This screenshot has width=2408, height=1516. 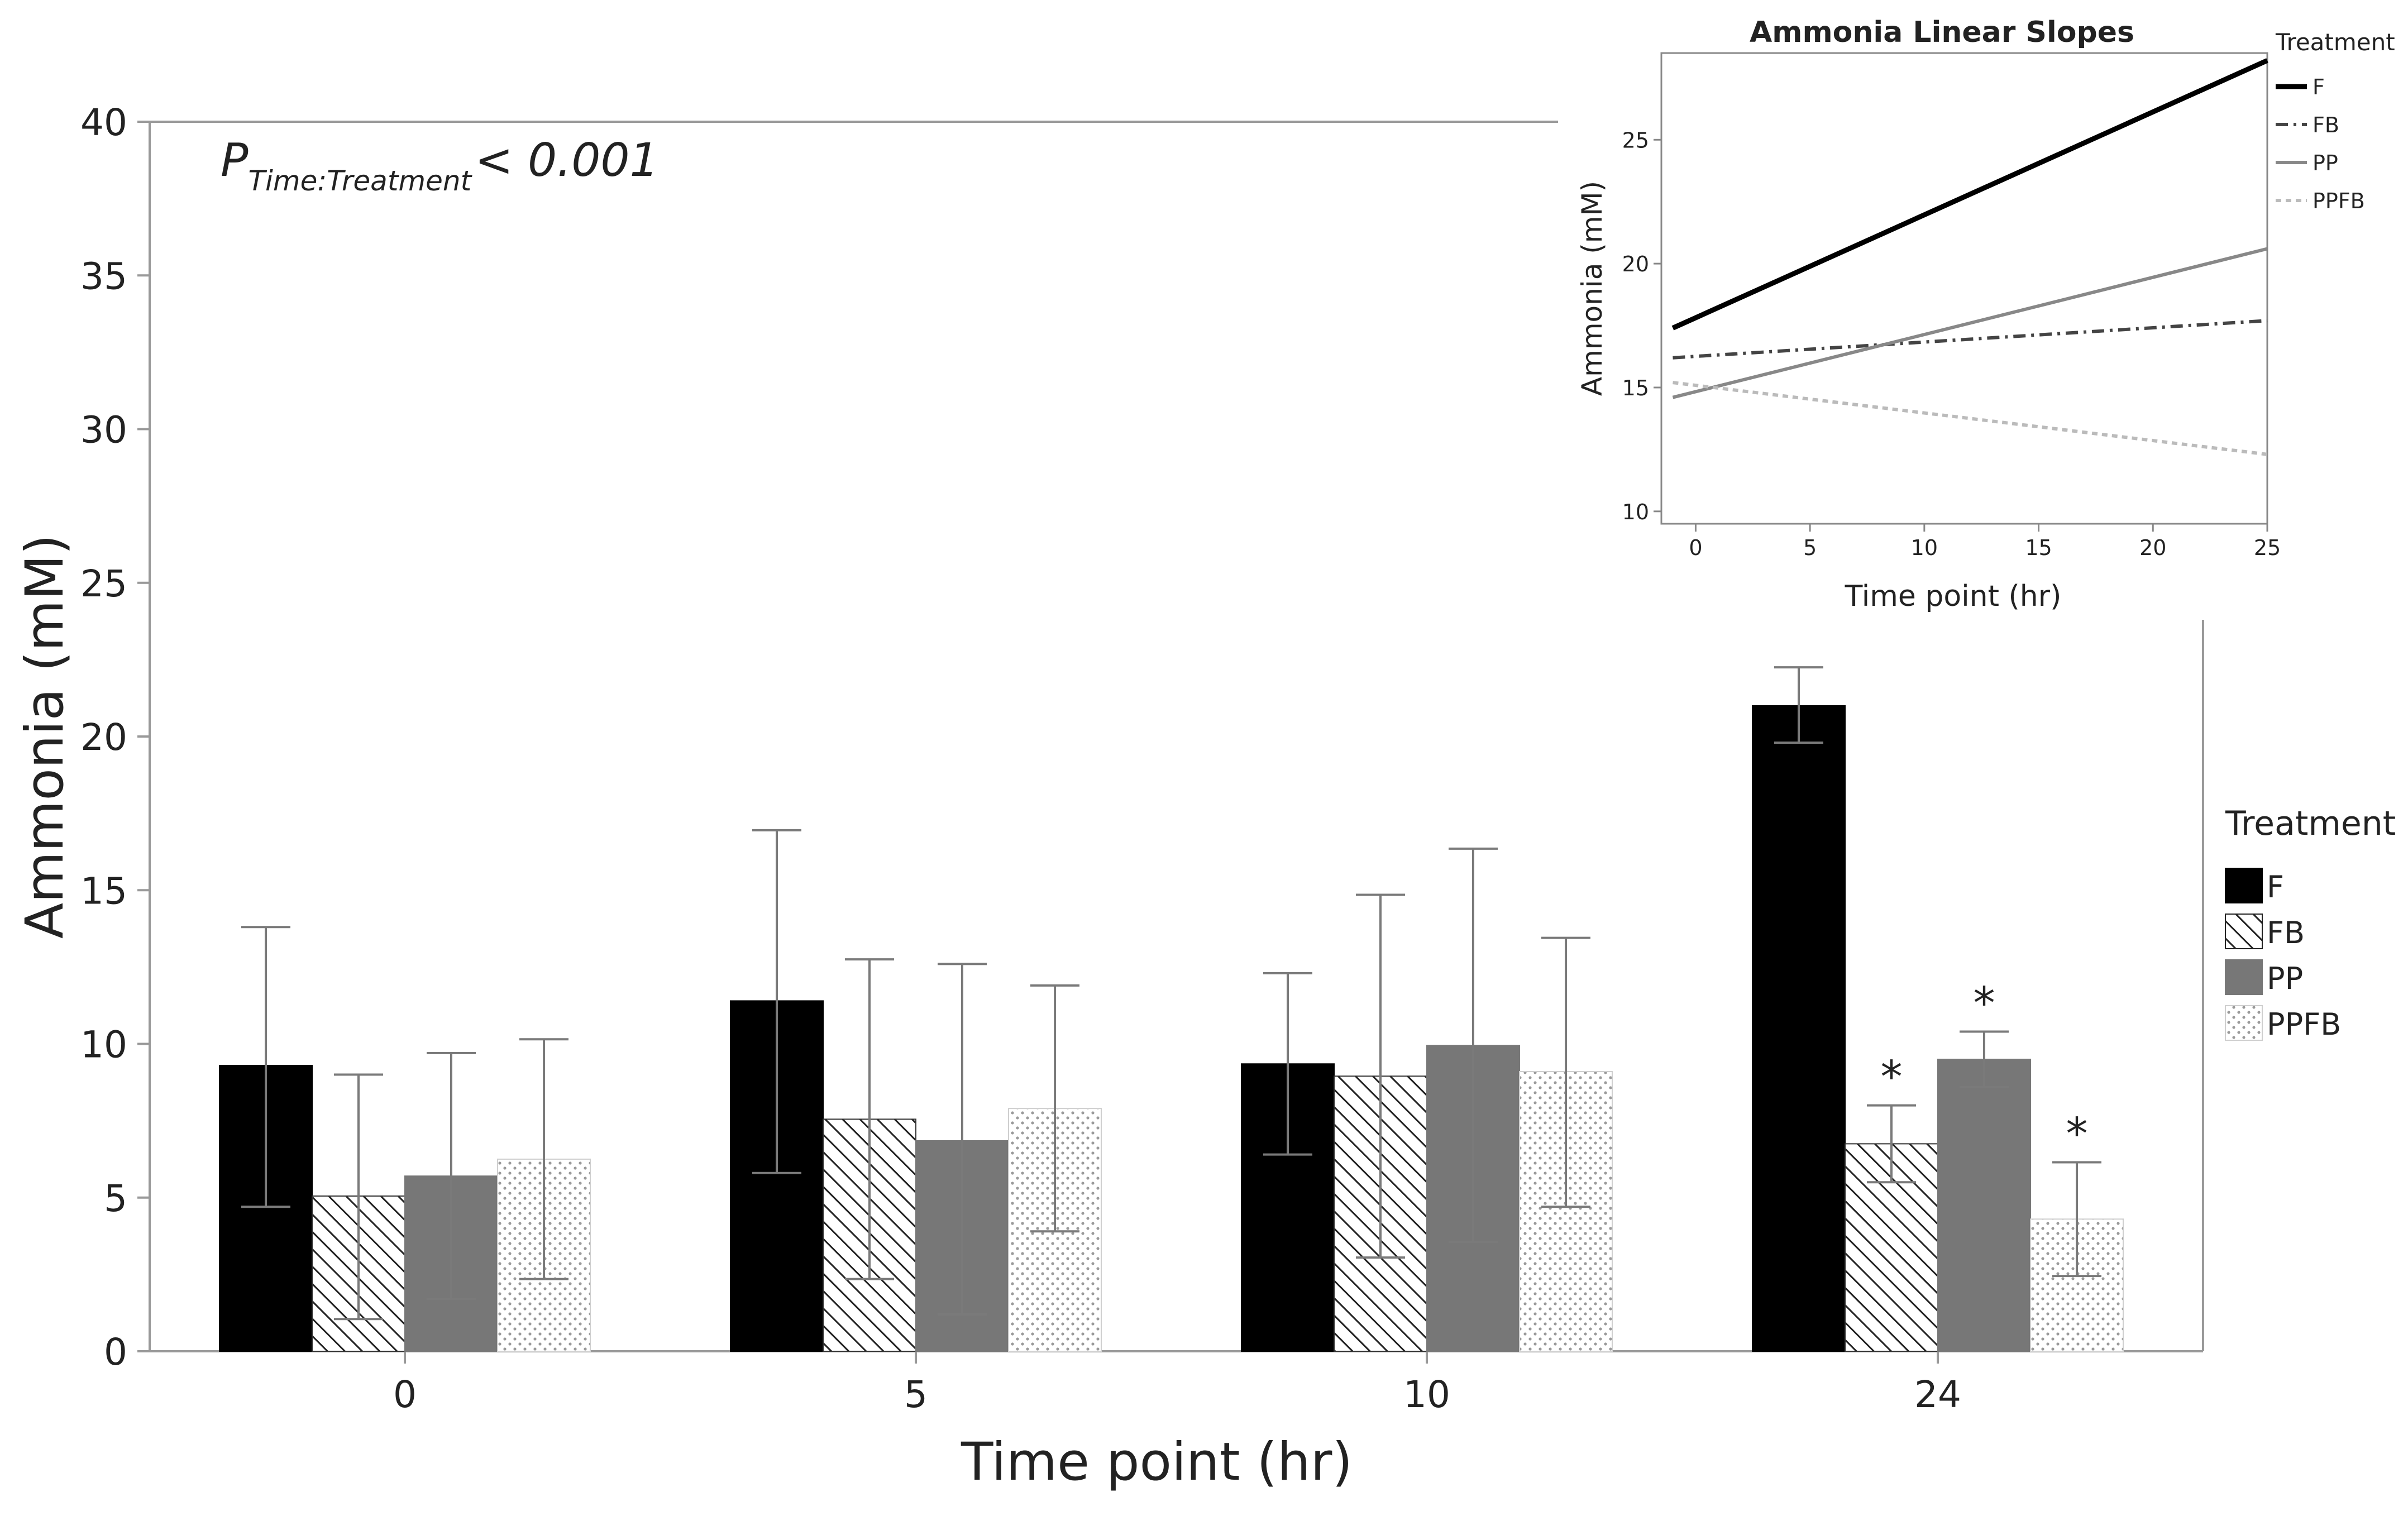 I want to click on inset-legend-label-PP: PP, so click(x=2325, y=163).